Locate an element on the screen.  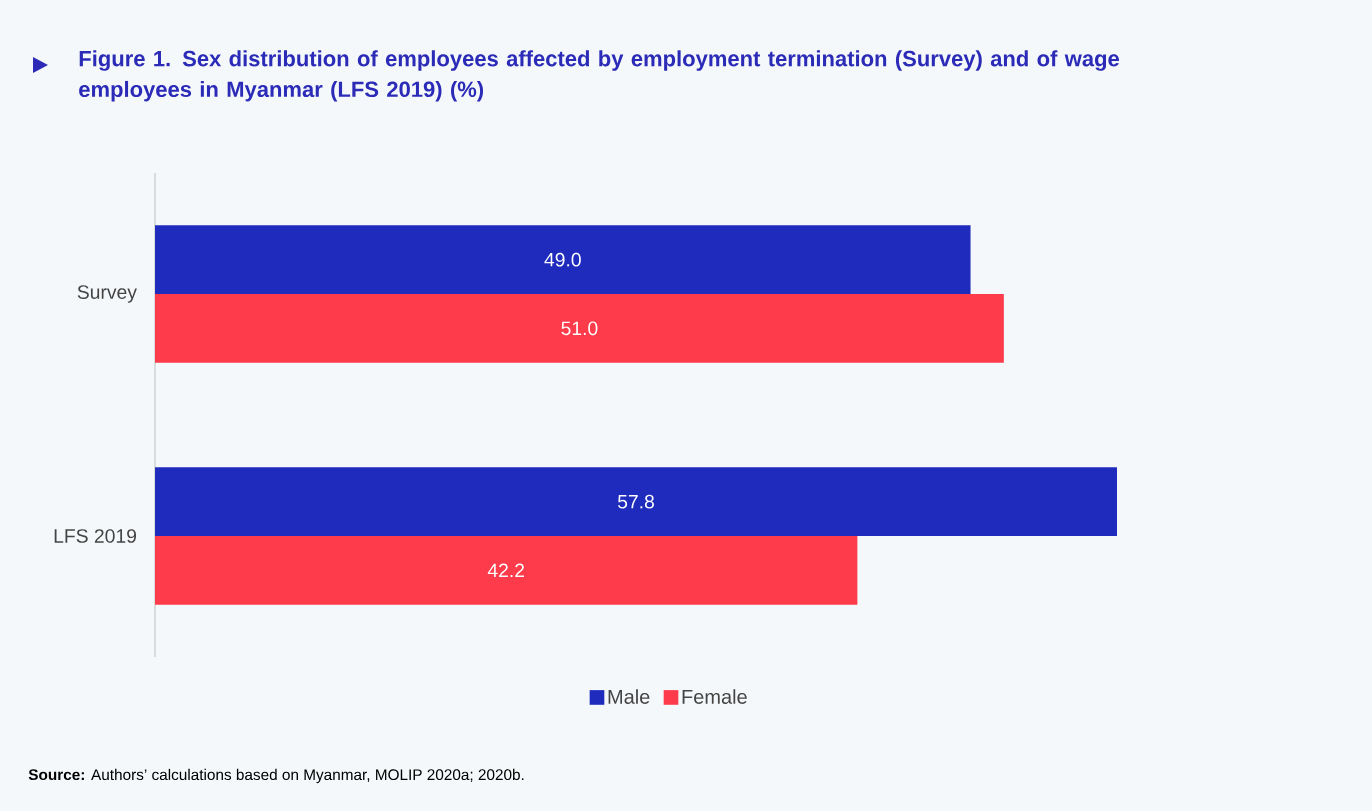
data-label: 51.0 is located at coordinates (579, 328).